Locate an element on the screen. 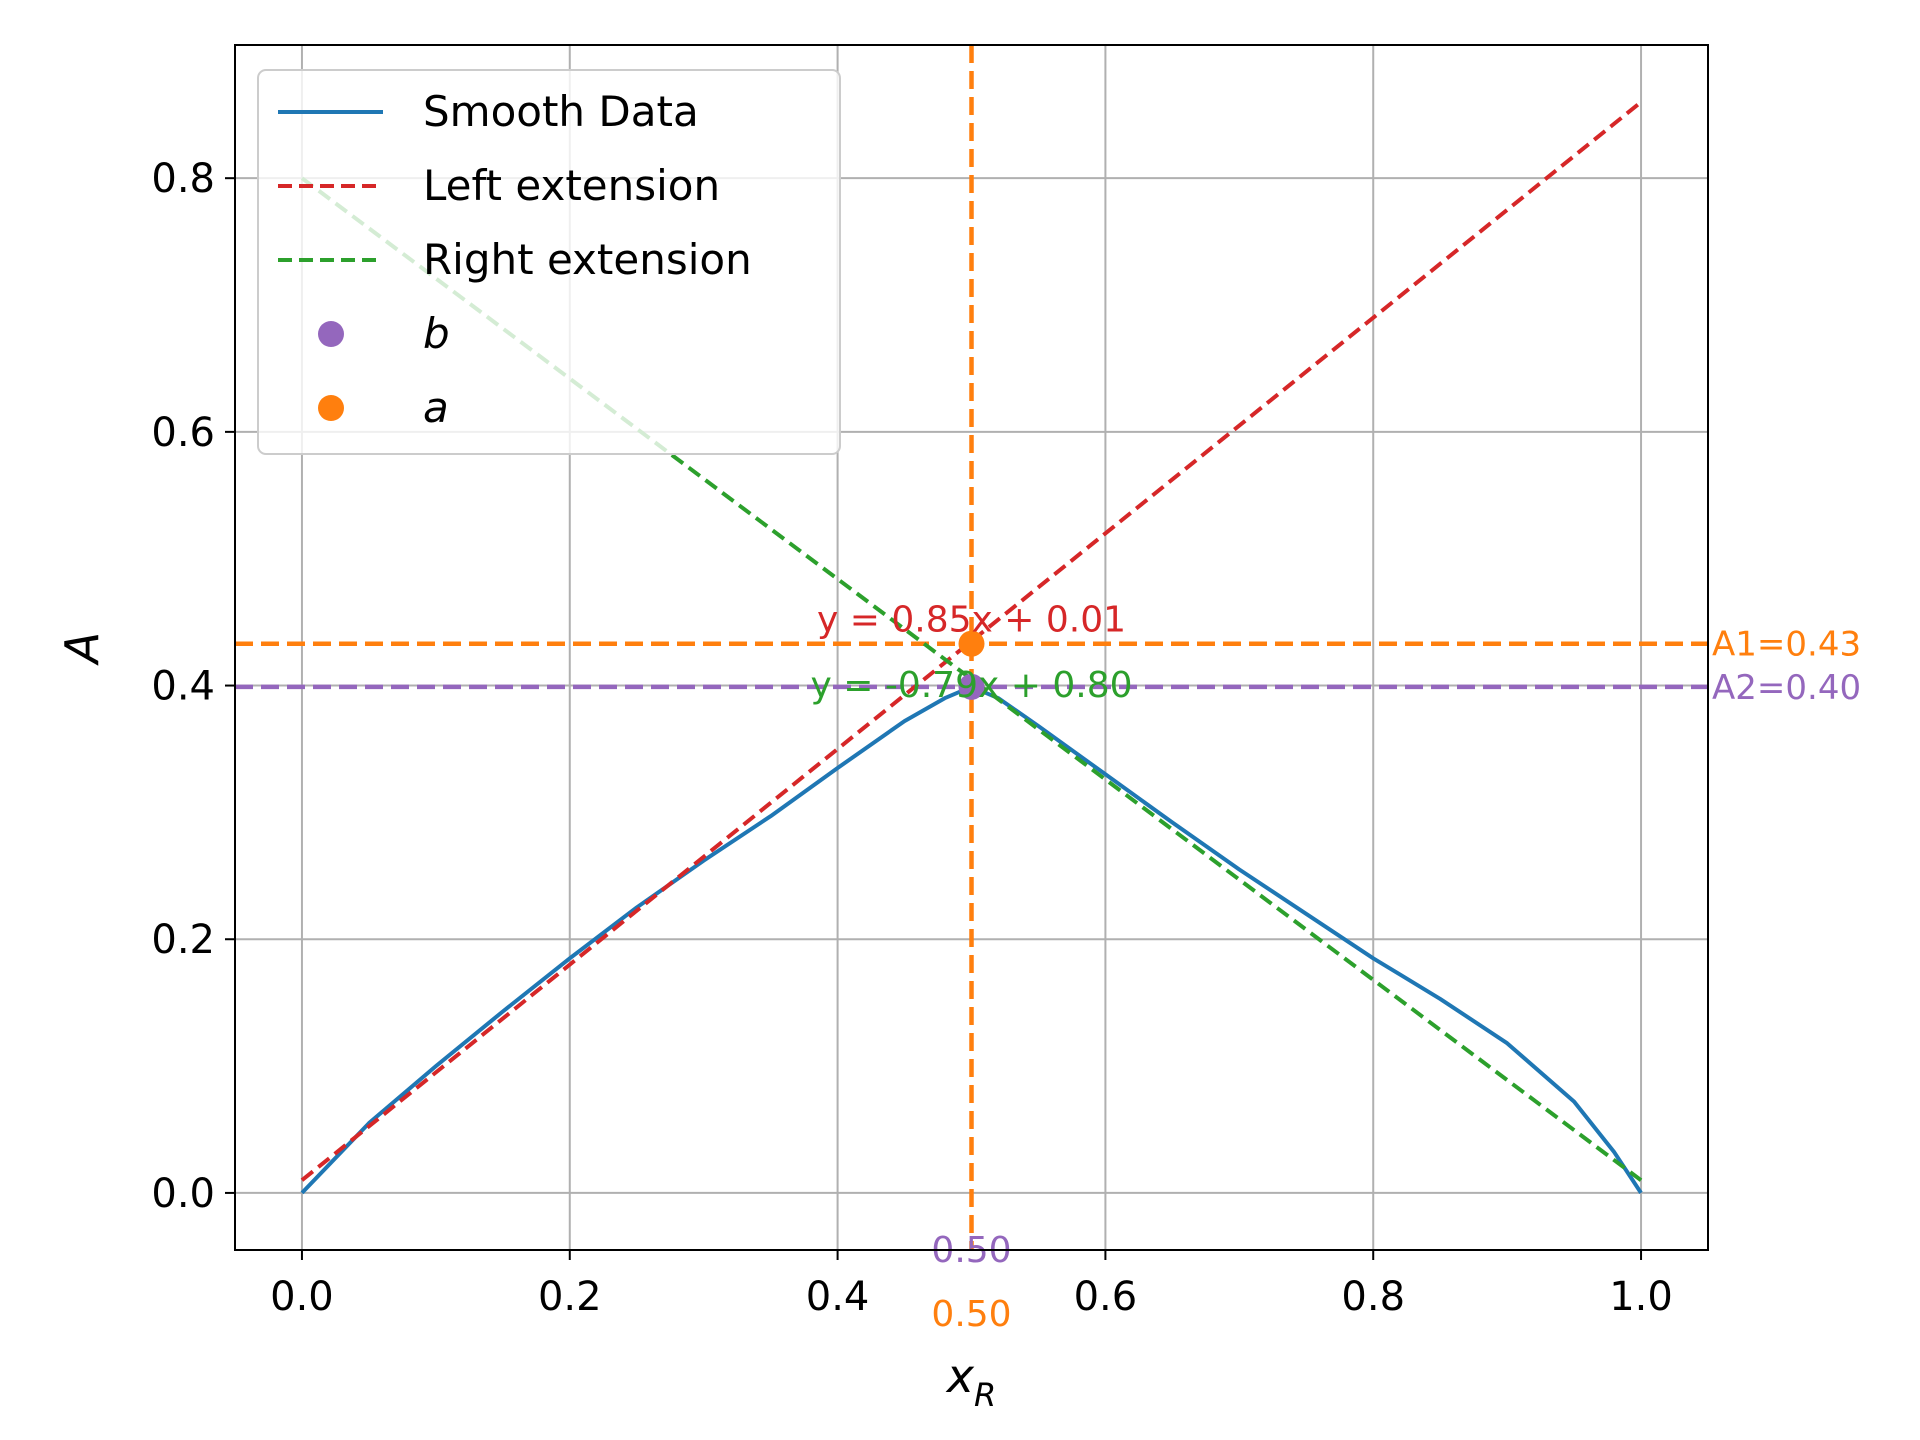 The image size is (1920, 1440). point-a is located at coordinates (971, 643).